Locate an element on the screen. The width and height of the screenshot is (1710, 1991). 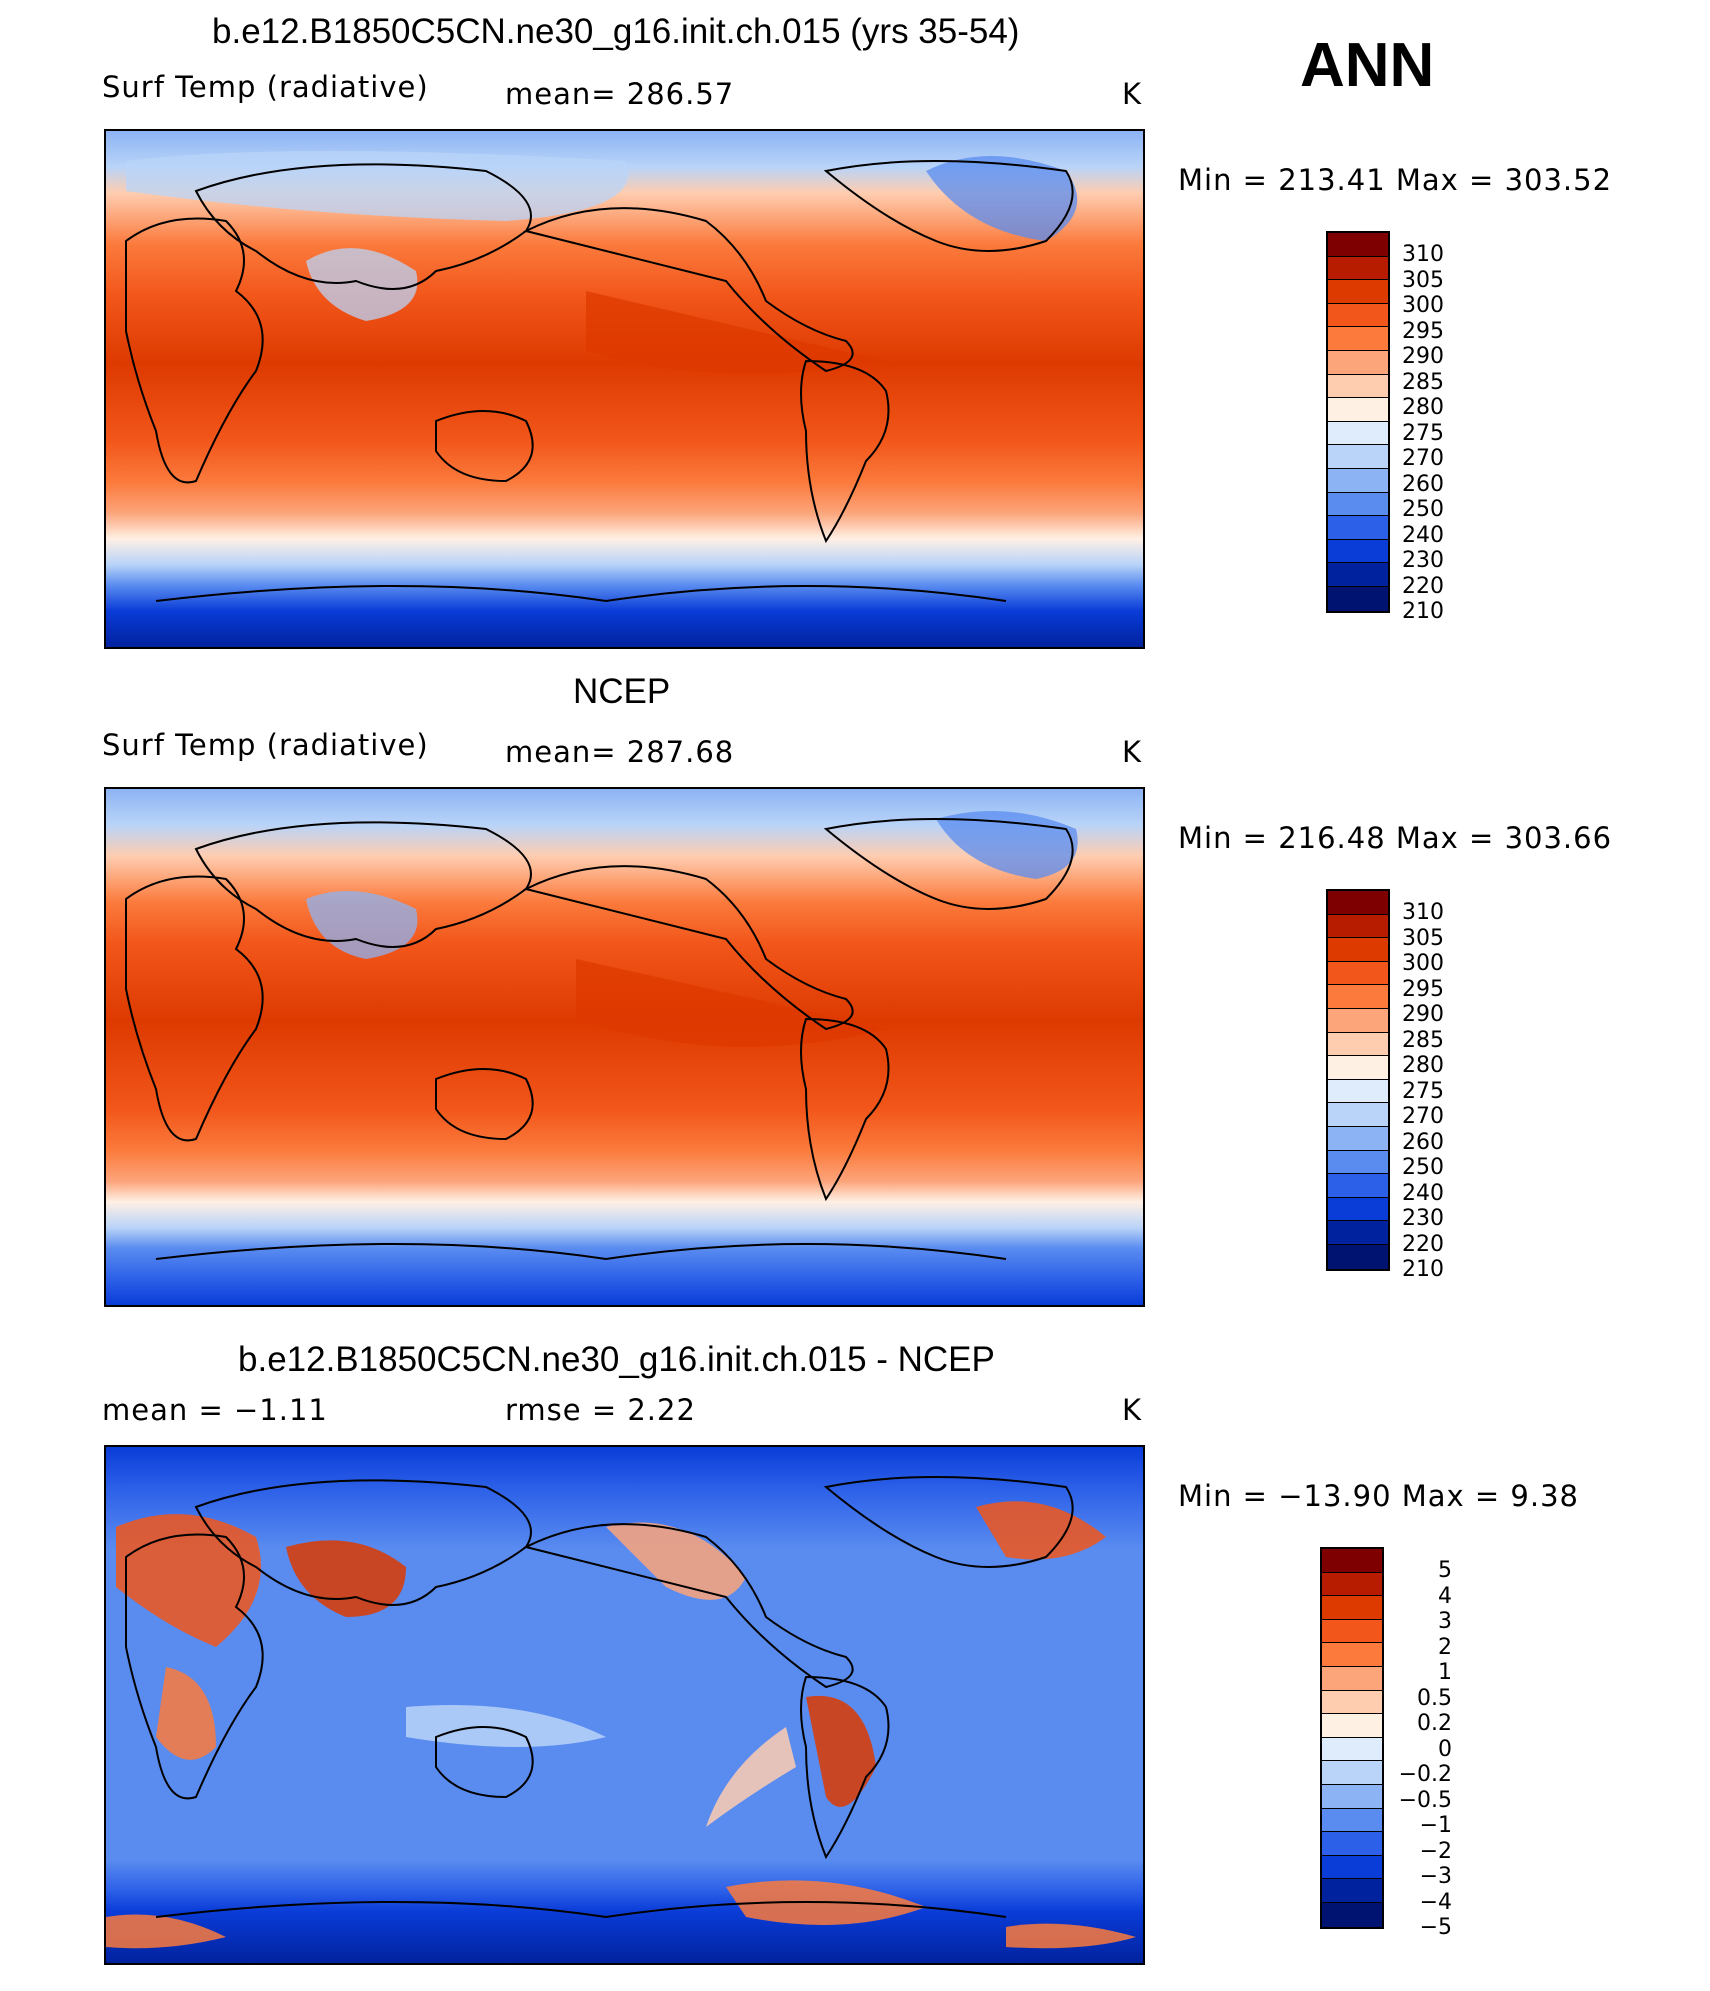
colorbar-tick-label: −2 is located at coordinates (1435, 1851).